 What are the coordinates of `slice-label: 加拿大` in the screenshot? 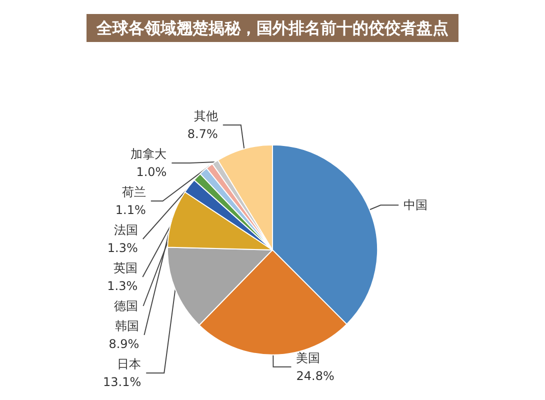 It's located at (148, 154).